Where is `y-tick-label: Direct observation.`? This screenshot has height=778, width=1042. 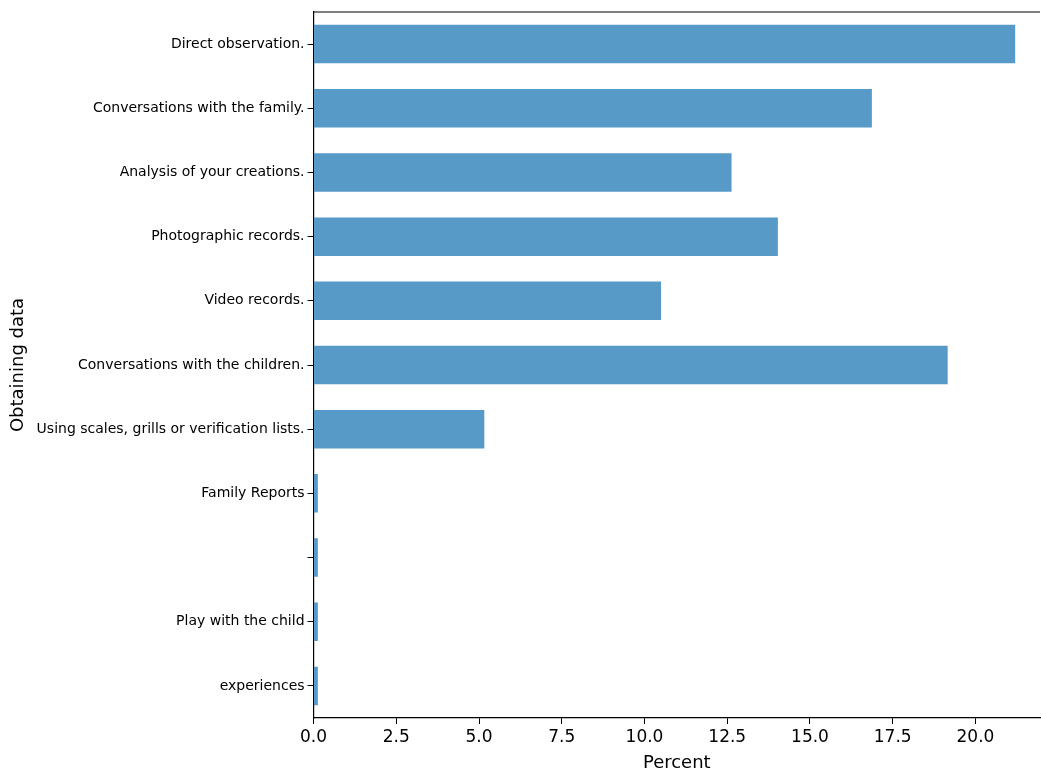
y-tick-label: Direct observation. is located at coordinates (237, 42).